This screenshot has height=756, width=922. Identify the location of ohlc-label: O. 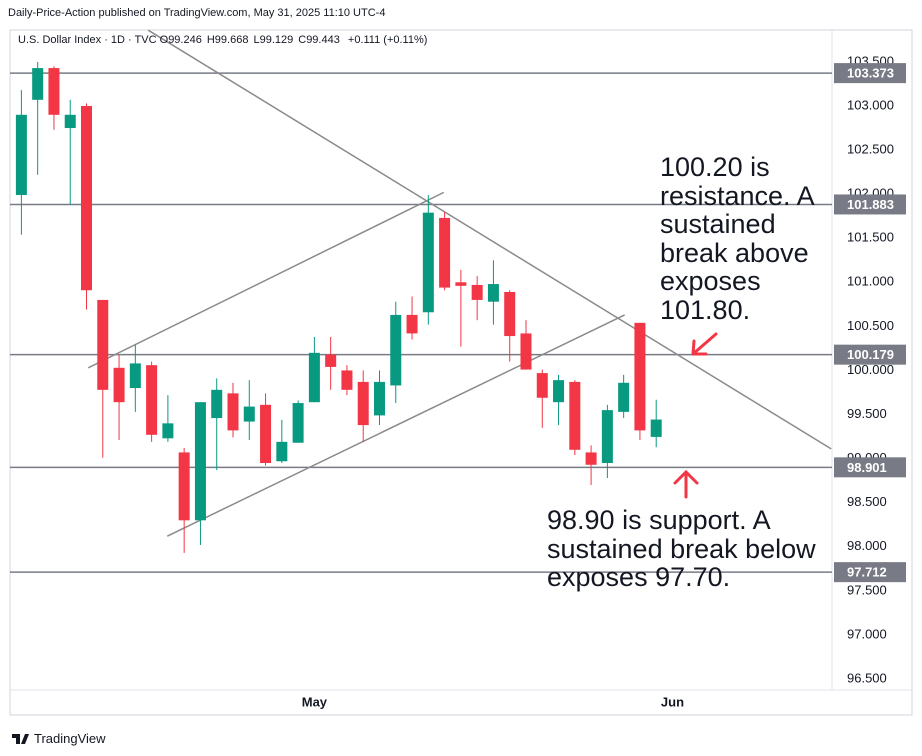
(164, 40).